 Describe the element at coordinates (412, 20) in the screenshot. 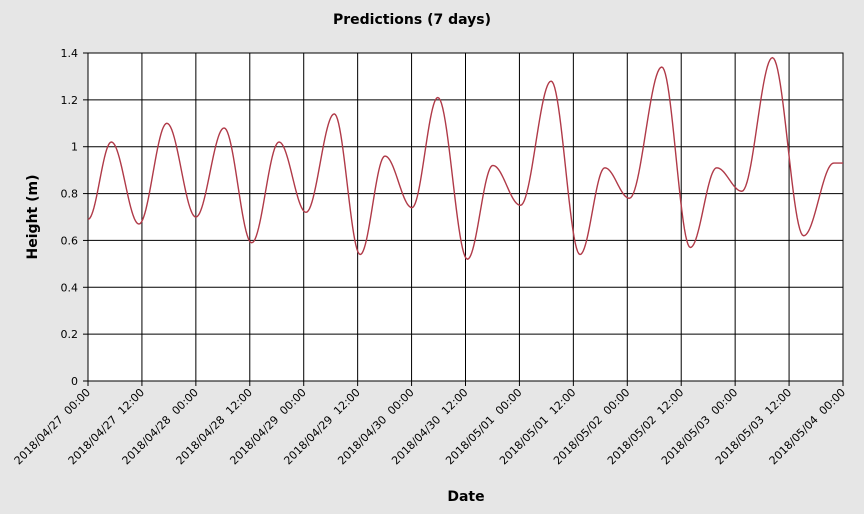

I see `chart-title: Predictions (7 days)` at that location.